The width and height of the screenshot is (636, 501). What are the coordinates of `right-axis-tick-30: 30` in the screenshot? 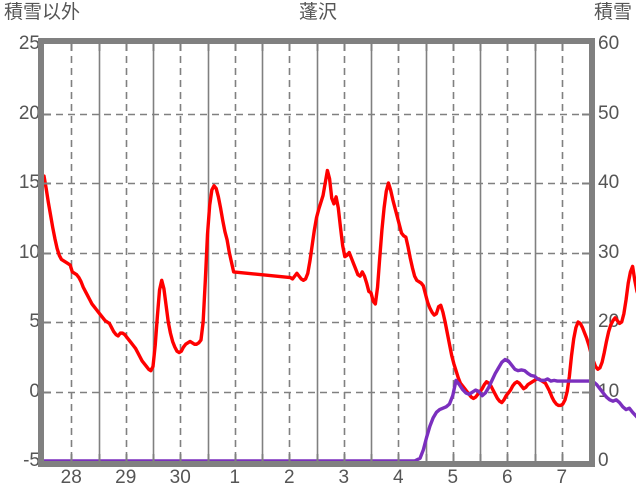 It's located at (609, 252).